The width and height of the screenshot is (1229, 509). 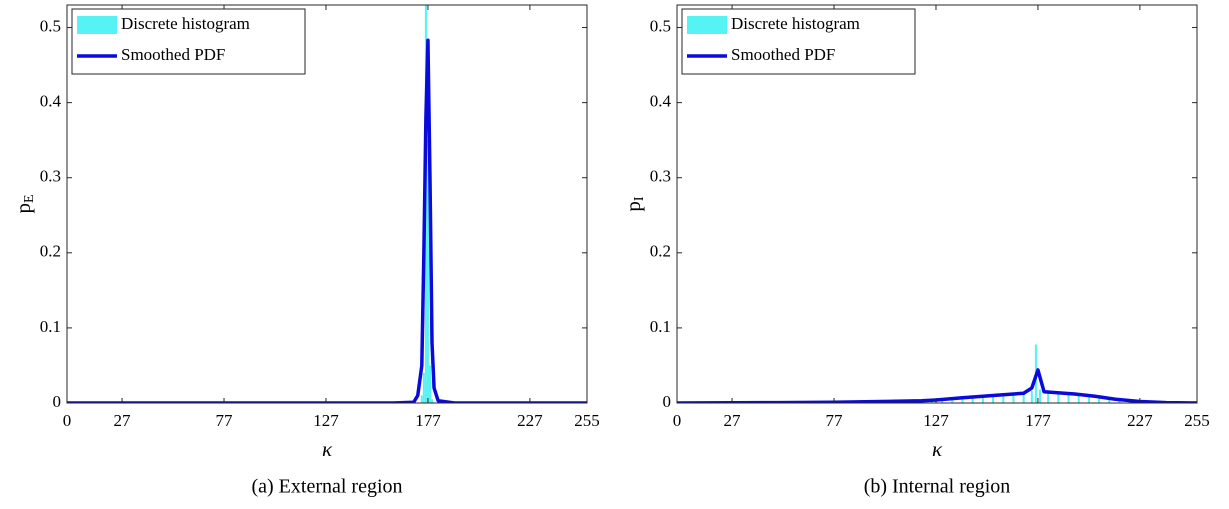 What do you see at coordinates (639, 198) in the screenshot?
I see `y-axis-label-subscript: I` at bounding box center [639, 198].